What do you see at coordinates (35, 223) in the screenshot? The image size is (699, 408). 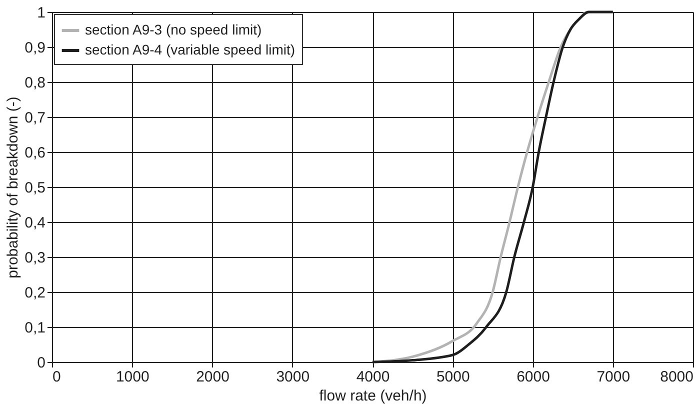 I see `y-tick-label: 0,4` at bounding box center [35, 223].